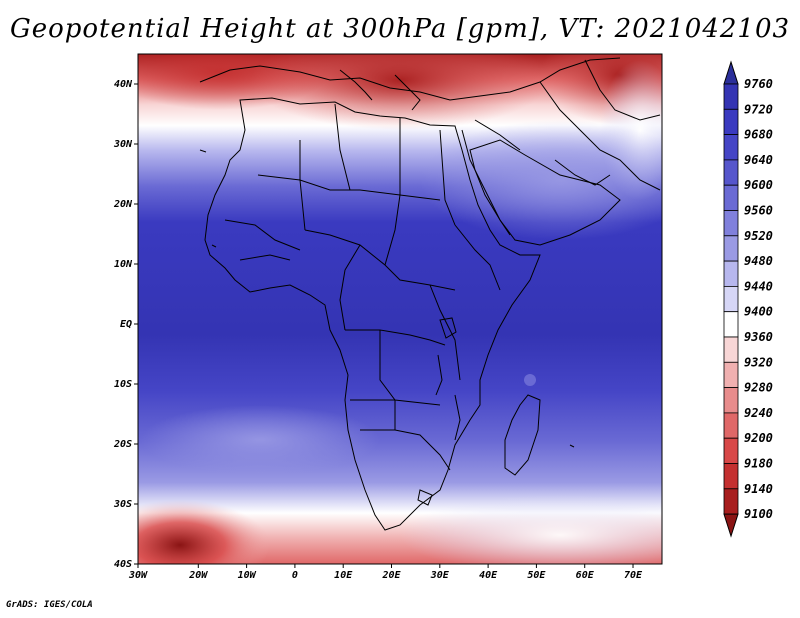  Describe the element at coordinates (731, 525) in the screenshot. I see `colorbar-bottom-arrow` at that location.